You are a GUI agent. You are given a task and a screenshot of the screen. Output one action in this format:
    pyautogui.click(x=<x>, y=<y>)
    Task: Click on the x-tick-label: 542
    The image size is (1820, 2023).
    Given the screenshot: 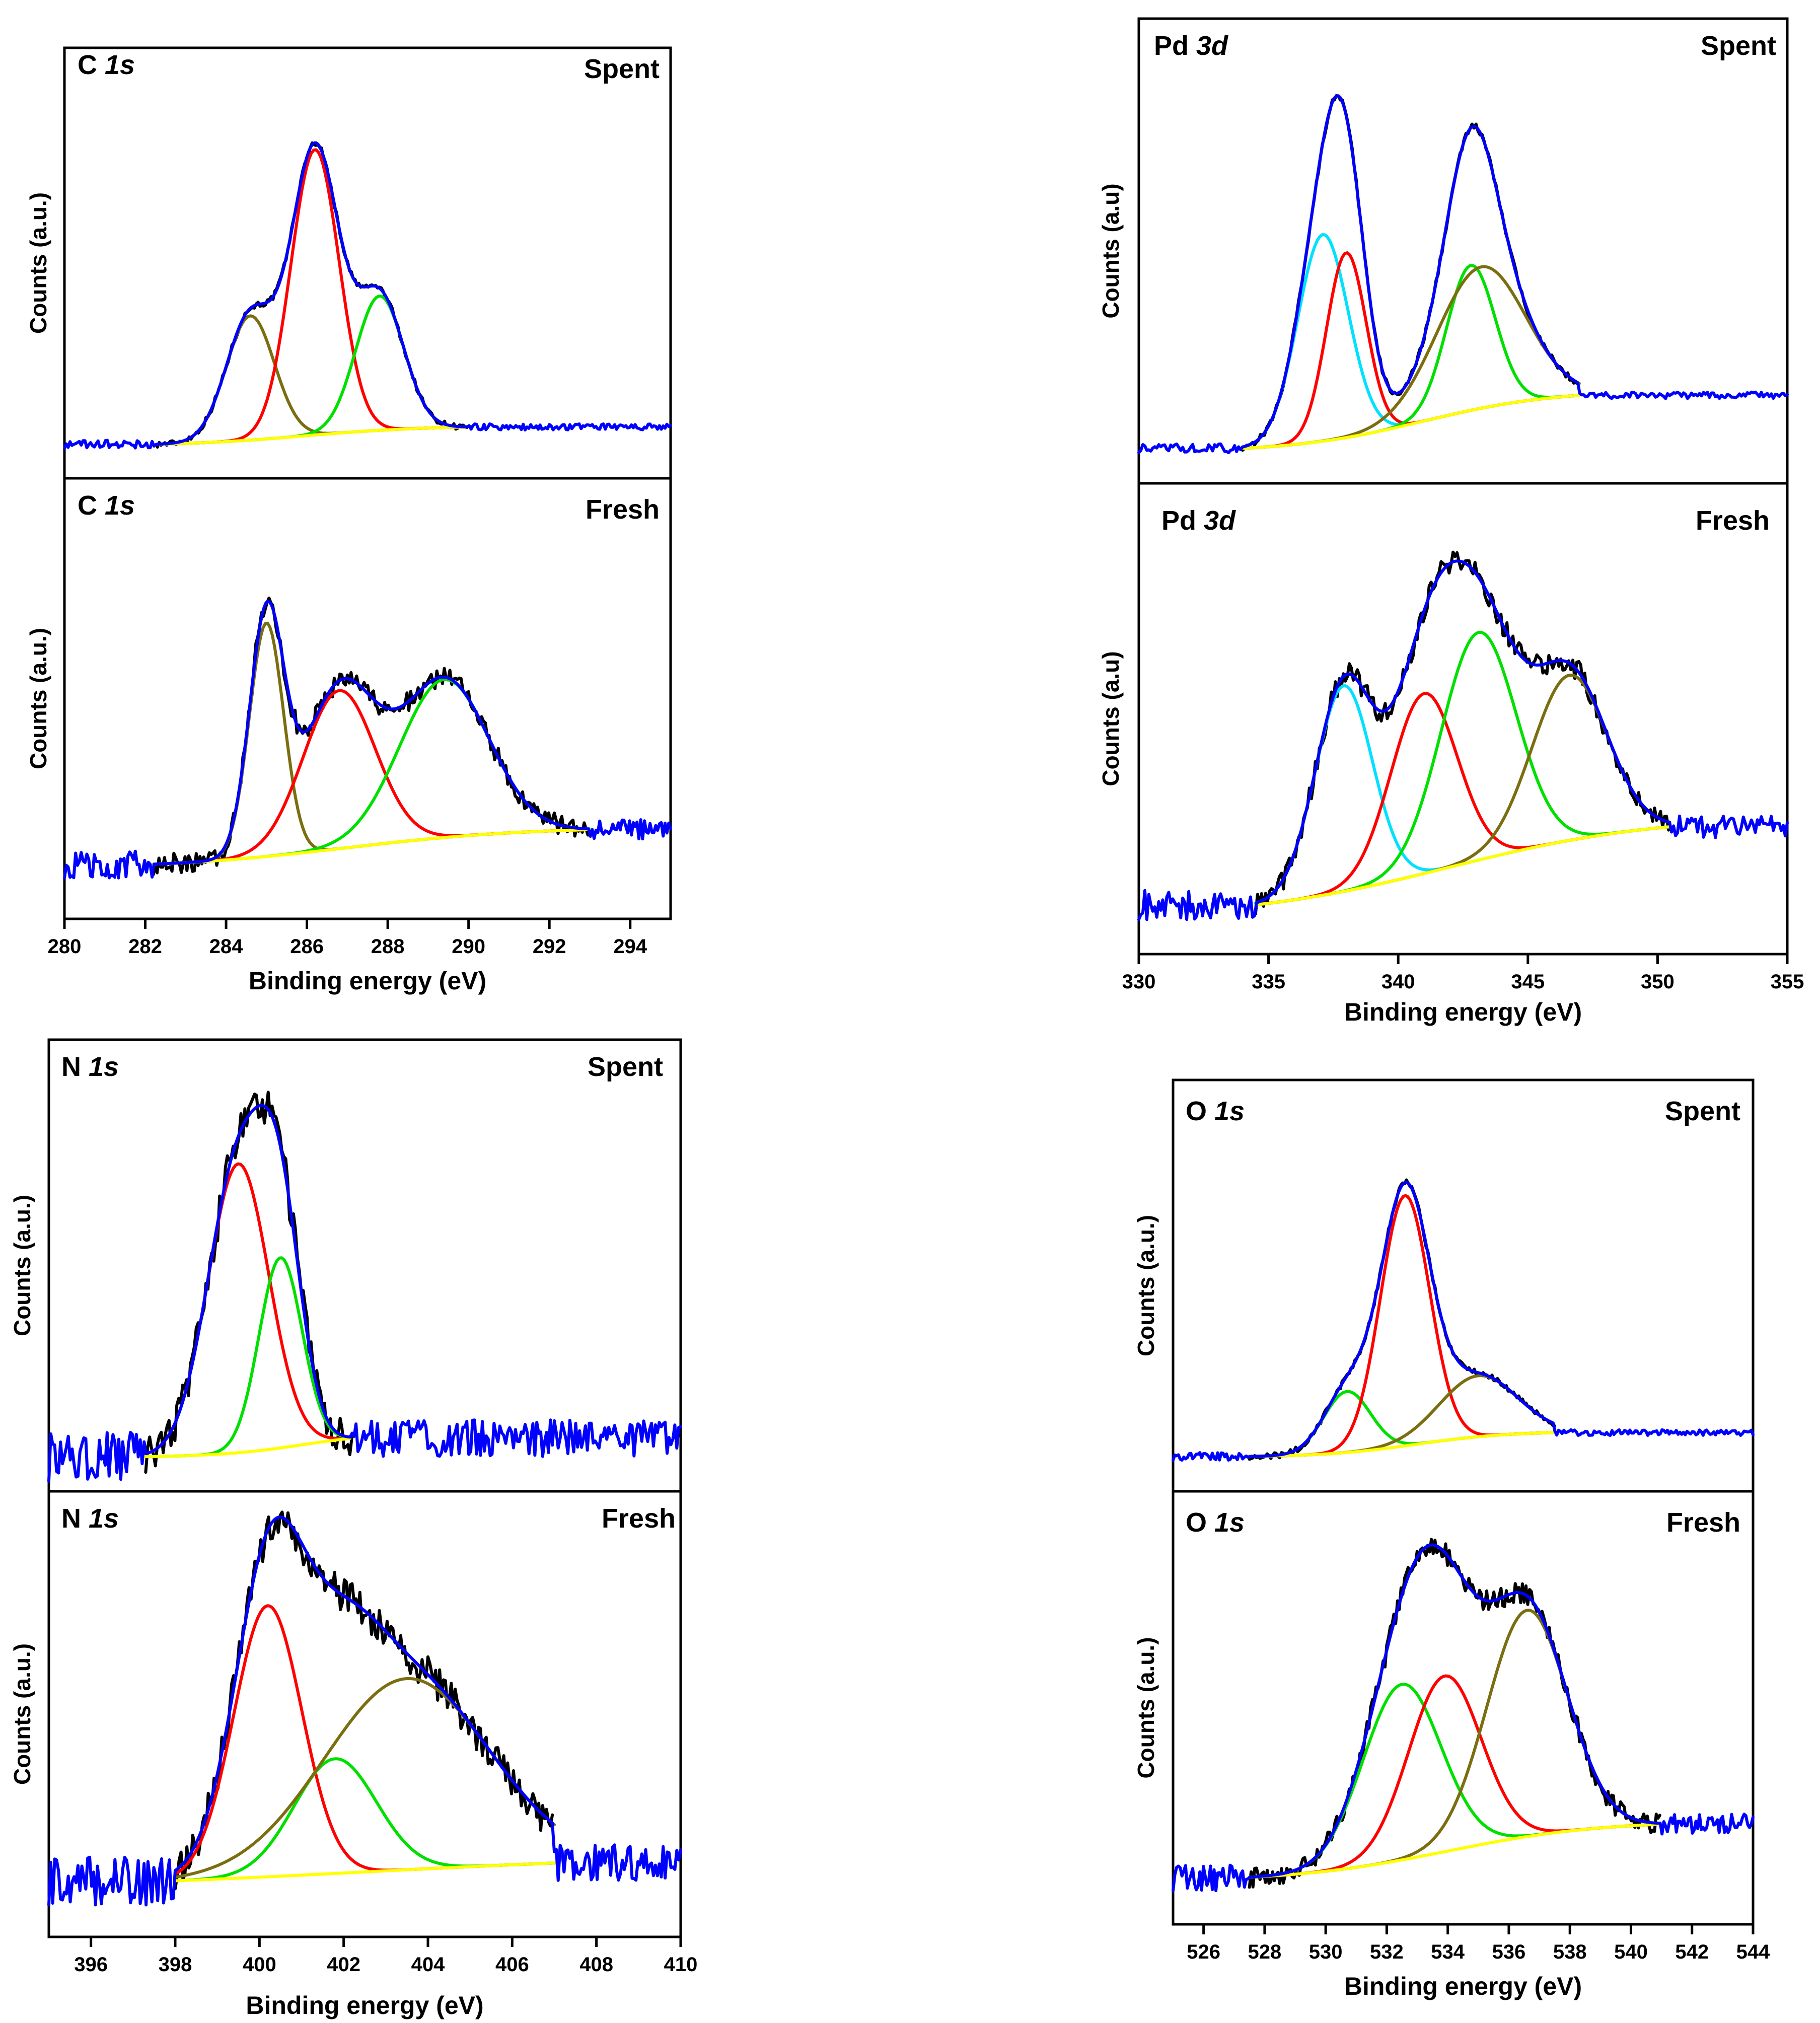 What is the action you would take?
    pyautogui.click(x=1692, y=1952)
    